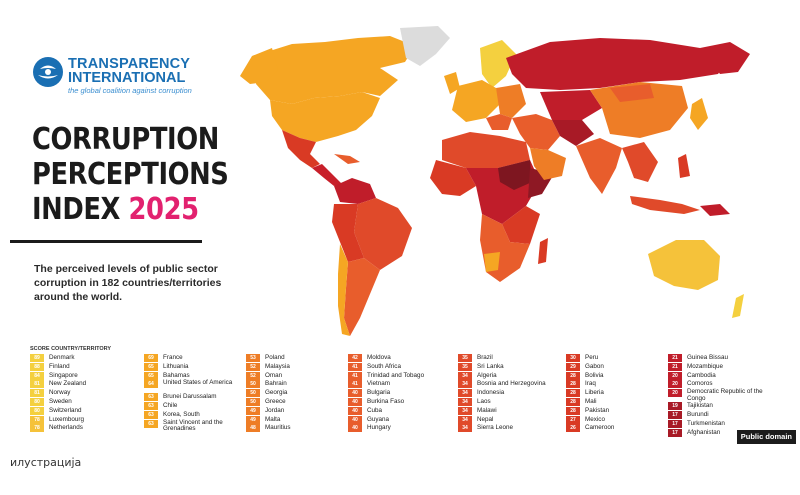 Image resolution: width=800 pixels, height=495 pixels. Describe the element at coordinates (495, 428) in the screenshot. I see `legend-country: Sierra Leone` at that location.